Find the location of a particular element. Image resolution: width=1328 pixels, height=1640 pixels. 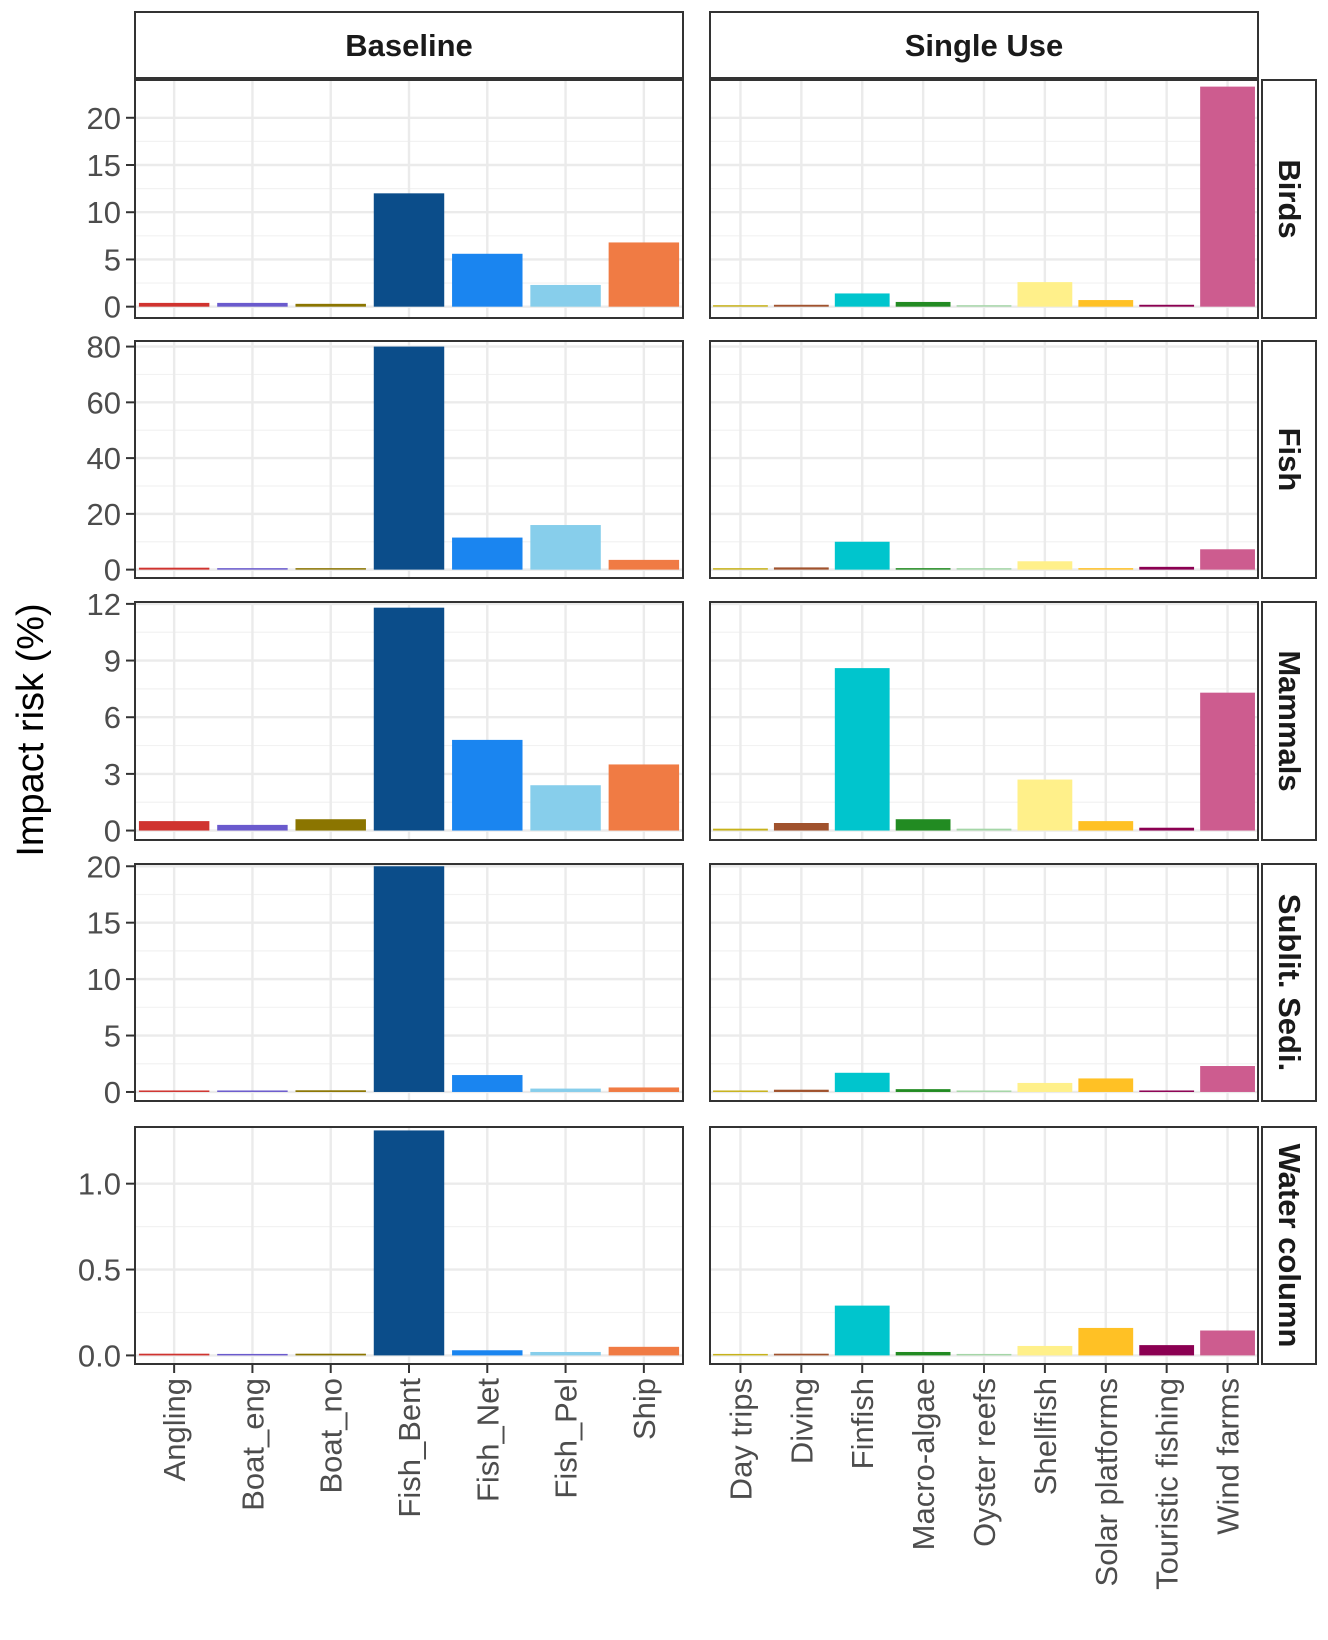

x-tick-label: Diving is located at coordinates (801, 1421).